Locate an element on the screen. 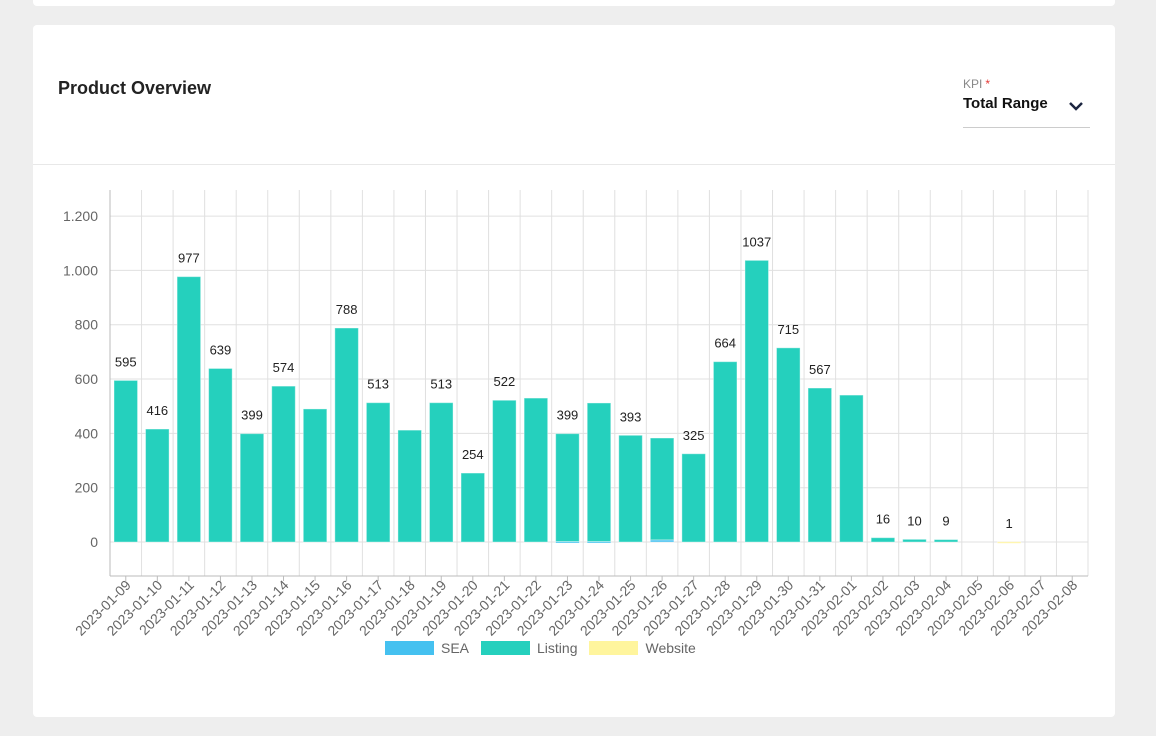 Image resolution: width=1156 pixels, height=736 pixels. data-label: 664 is located at coordinates (725, 343).